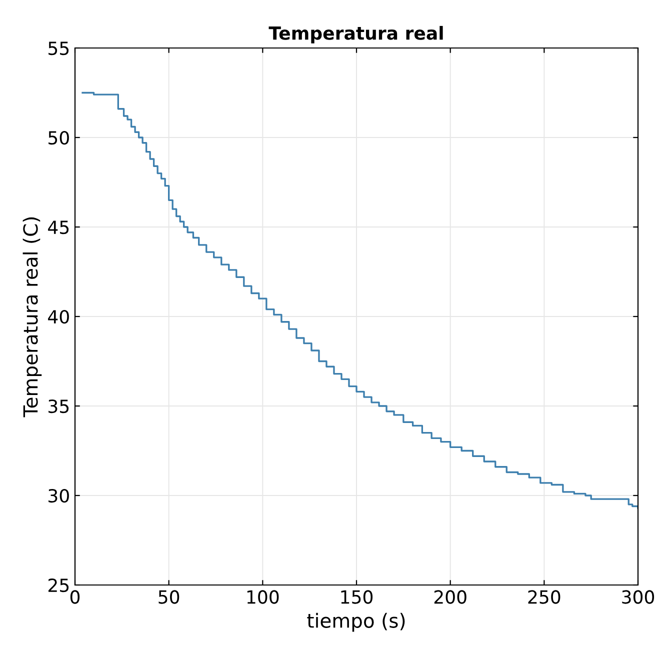  I want to click on x-tick-label: 300, so click(638, 597).